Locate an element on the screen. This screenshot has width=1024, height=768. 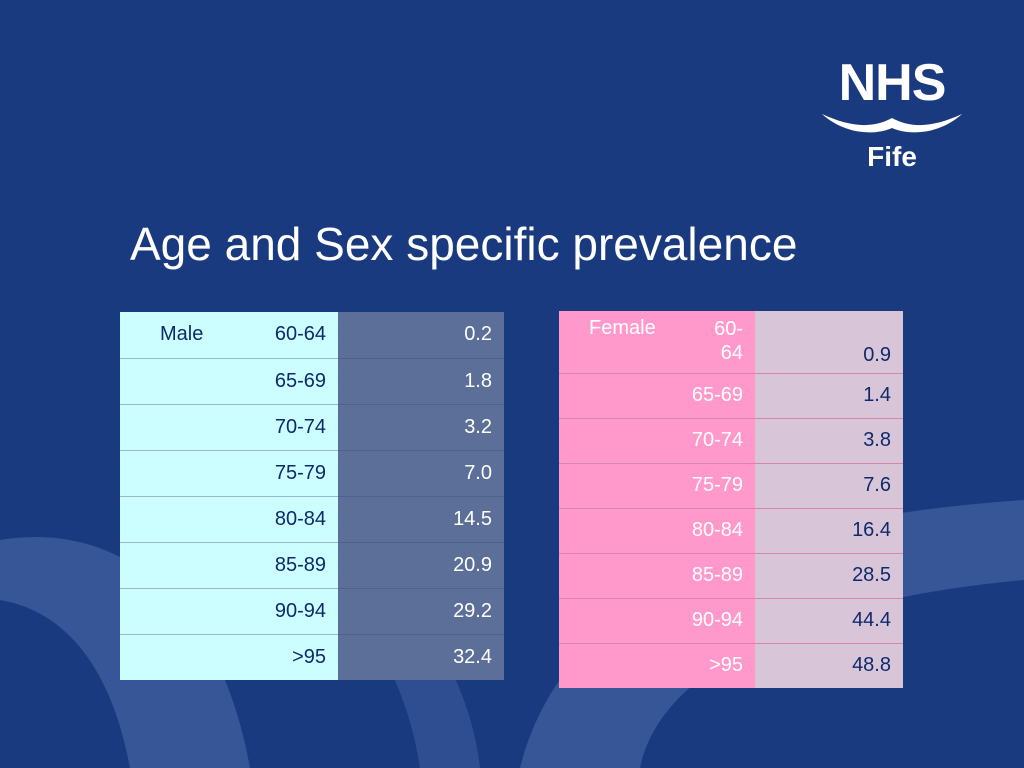
prevalence-value: 44.4 is located at coordinates (829, 621).